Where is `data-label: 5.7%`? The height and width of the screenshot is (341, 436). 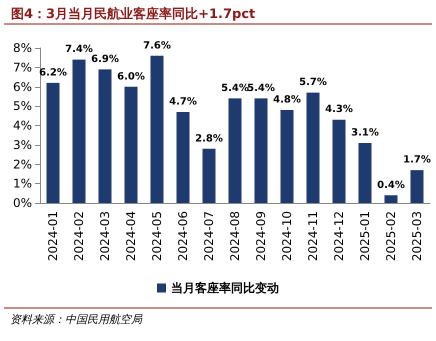
data-label: 5.7% is located at coordinates (313, 82).